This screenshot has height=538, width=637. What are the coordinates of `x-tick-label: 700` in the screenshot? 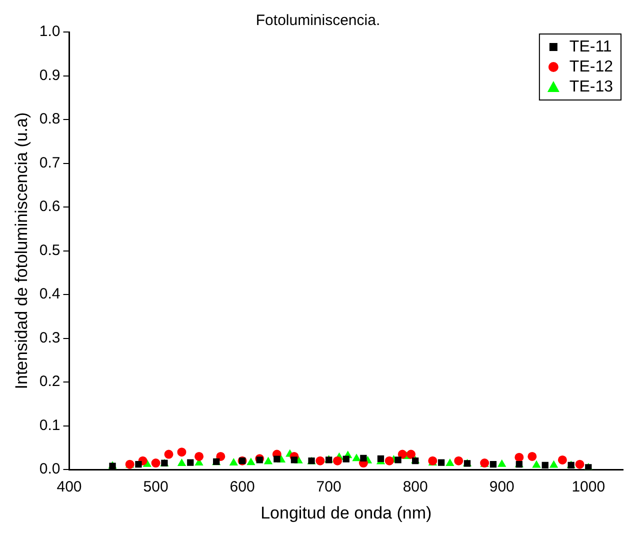 It's located at (329, 487).